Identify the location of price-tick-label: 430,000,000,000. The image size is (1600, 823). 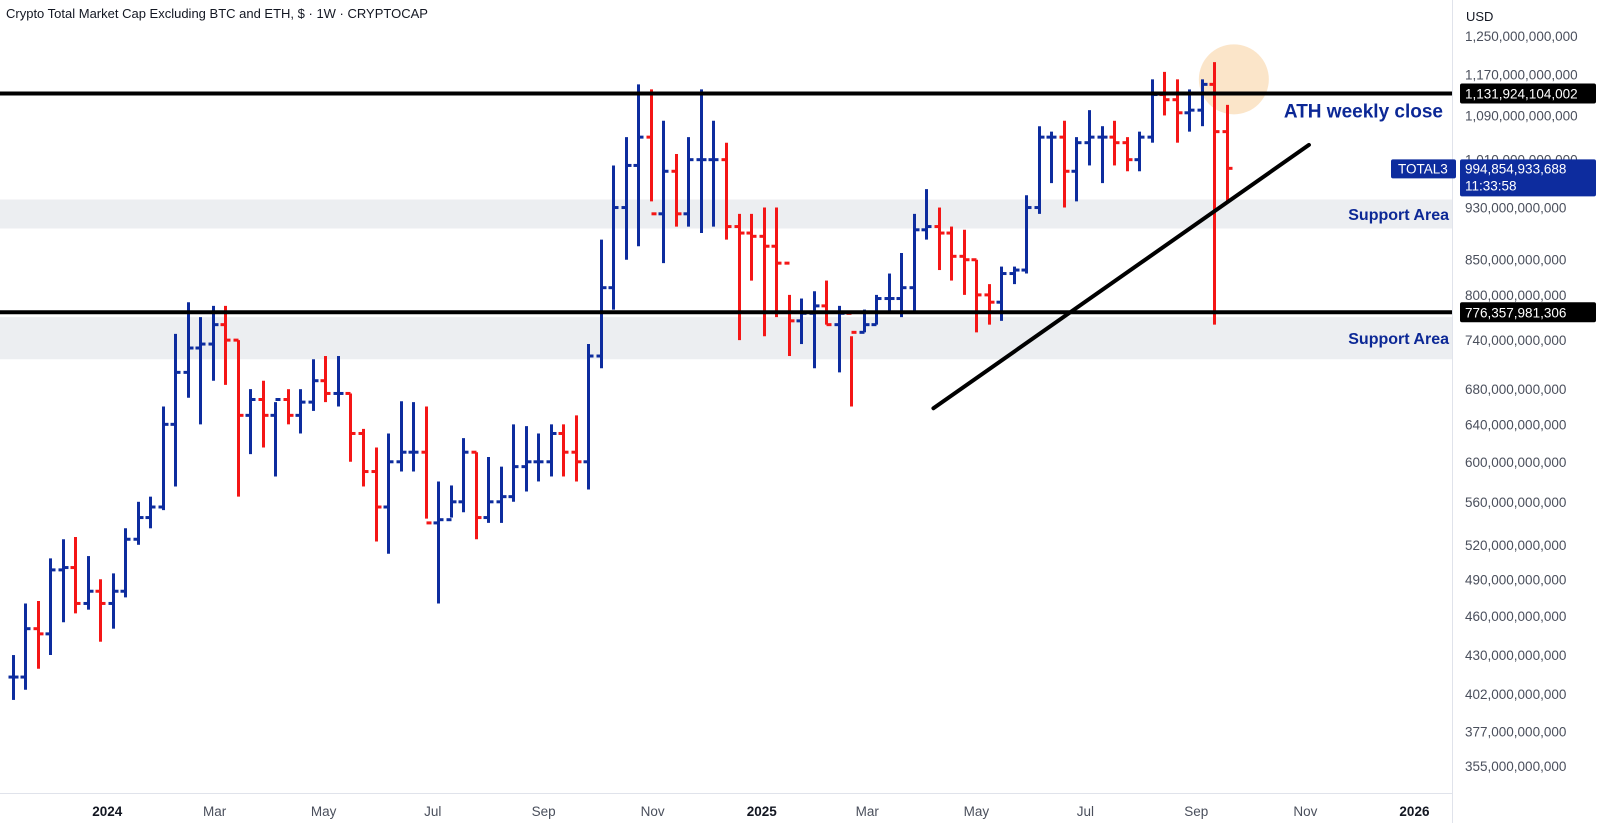
(1515, 655).